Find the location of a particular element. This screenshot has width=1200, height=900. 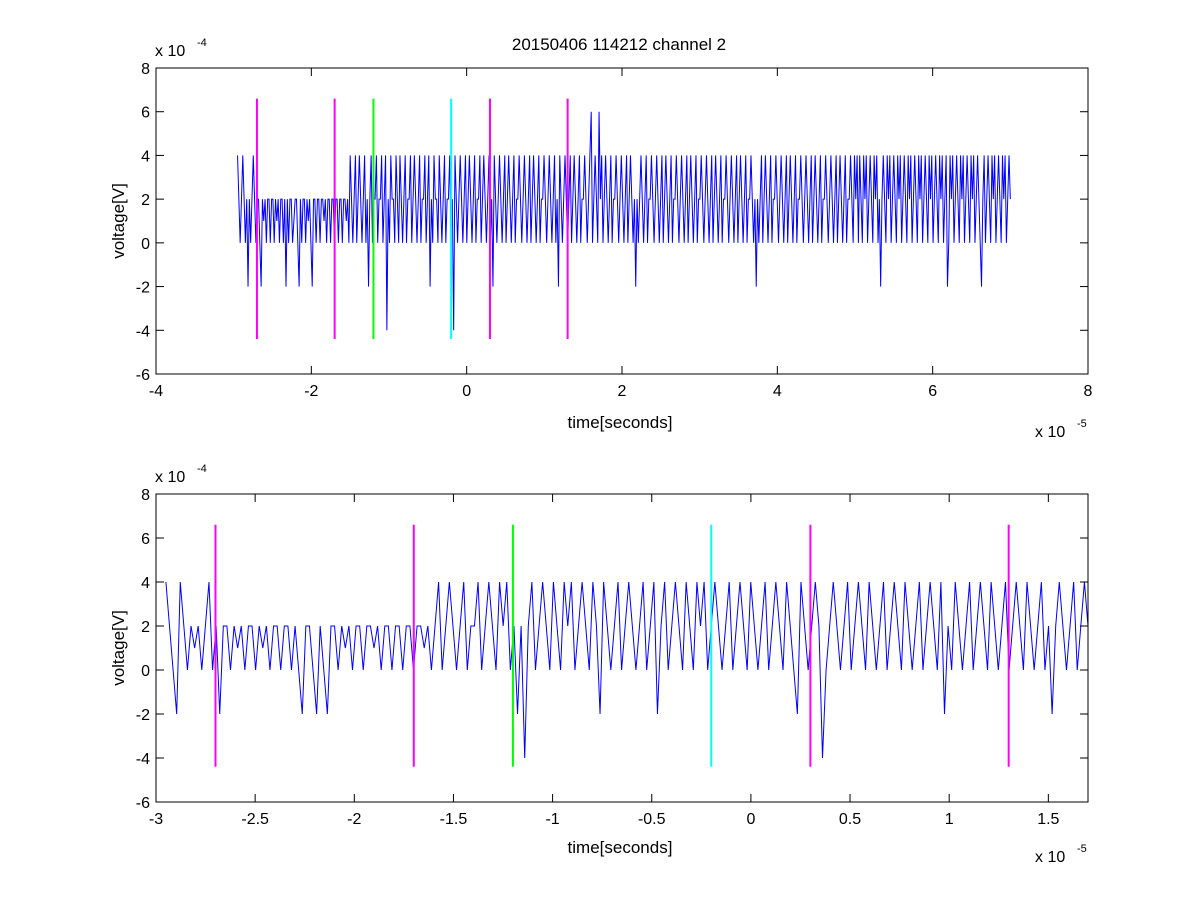

x-tick-label: 6 is located at coordinates (932, 391).